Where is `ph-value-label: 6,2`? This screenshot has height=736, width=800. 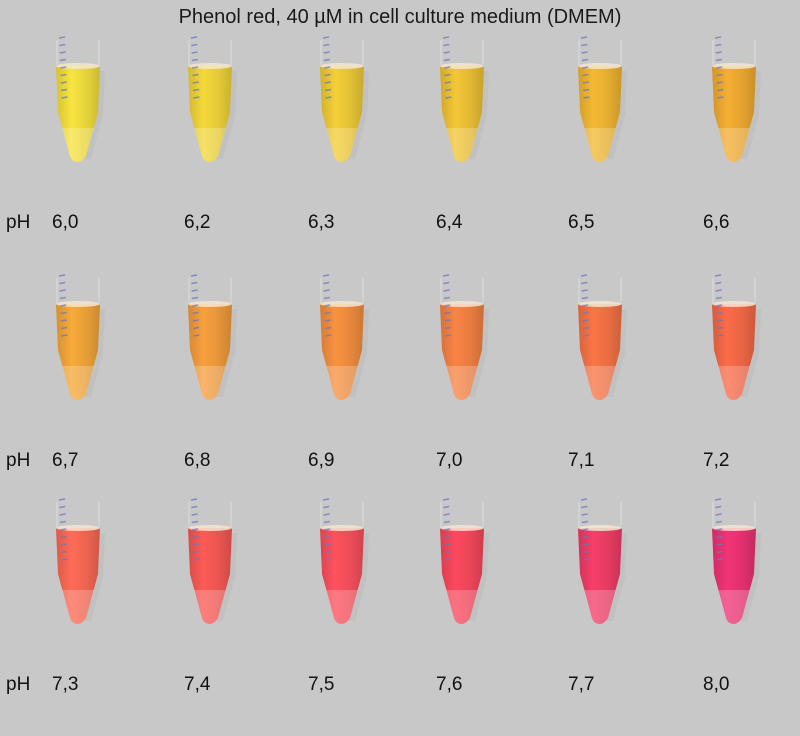
ph-value-label: 6,2 is located at coordinates (197, 222).